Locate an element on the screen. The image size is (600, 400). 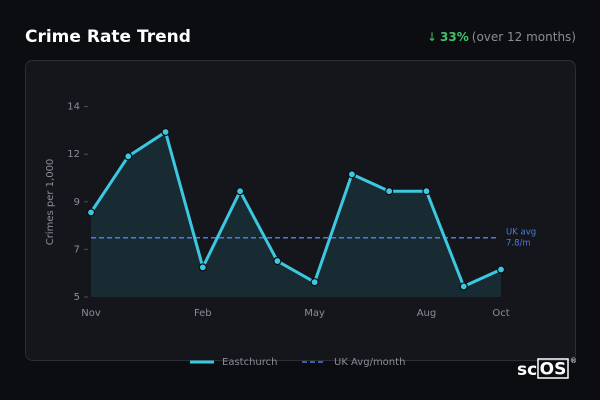
y-tick-label: 9 is located at coordinates (77, 202).